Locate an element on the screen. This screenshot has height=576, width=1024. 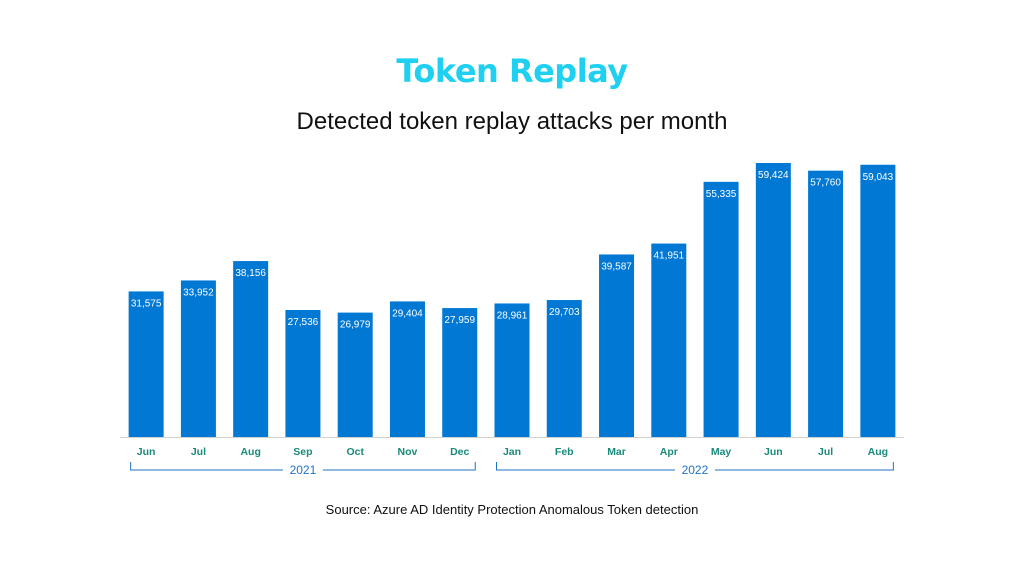
x-tick-label: Mar is located at coordinates (616, 452).